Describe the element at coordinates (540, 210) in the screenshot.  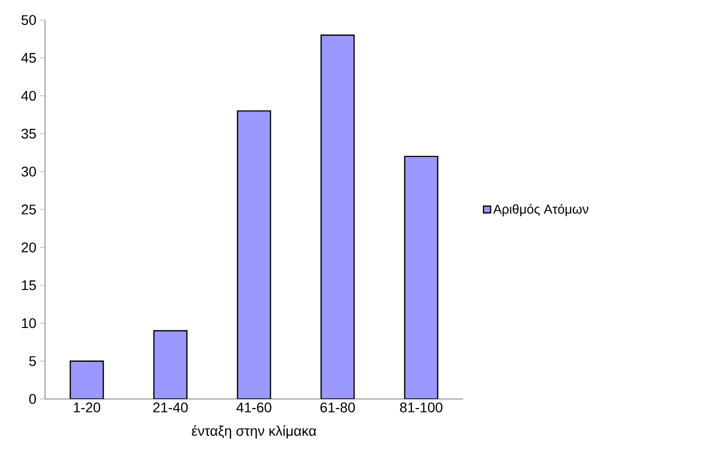
I see `legend-label: Αριθμός Ατόμων` at that location.